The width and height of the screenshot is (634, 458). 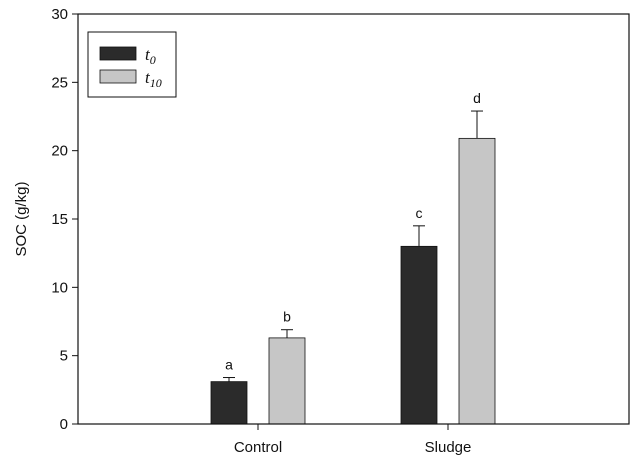 What do you see at coordinates (477, 98) in the screenshot?
I see `significance-label-sludge-t10: d` at bounding box center [477, 98].